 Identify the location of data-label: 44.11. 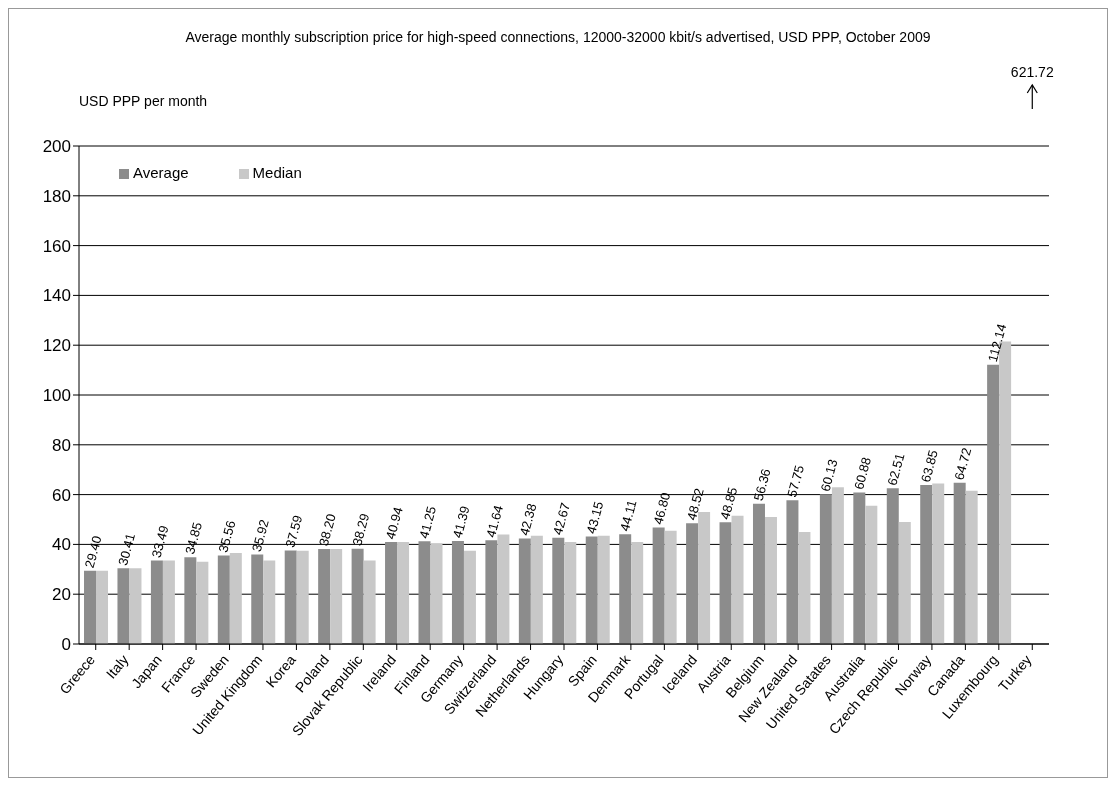
(628, 515).